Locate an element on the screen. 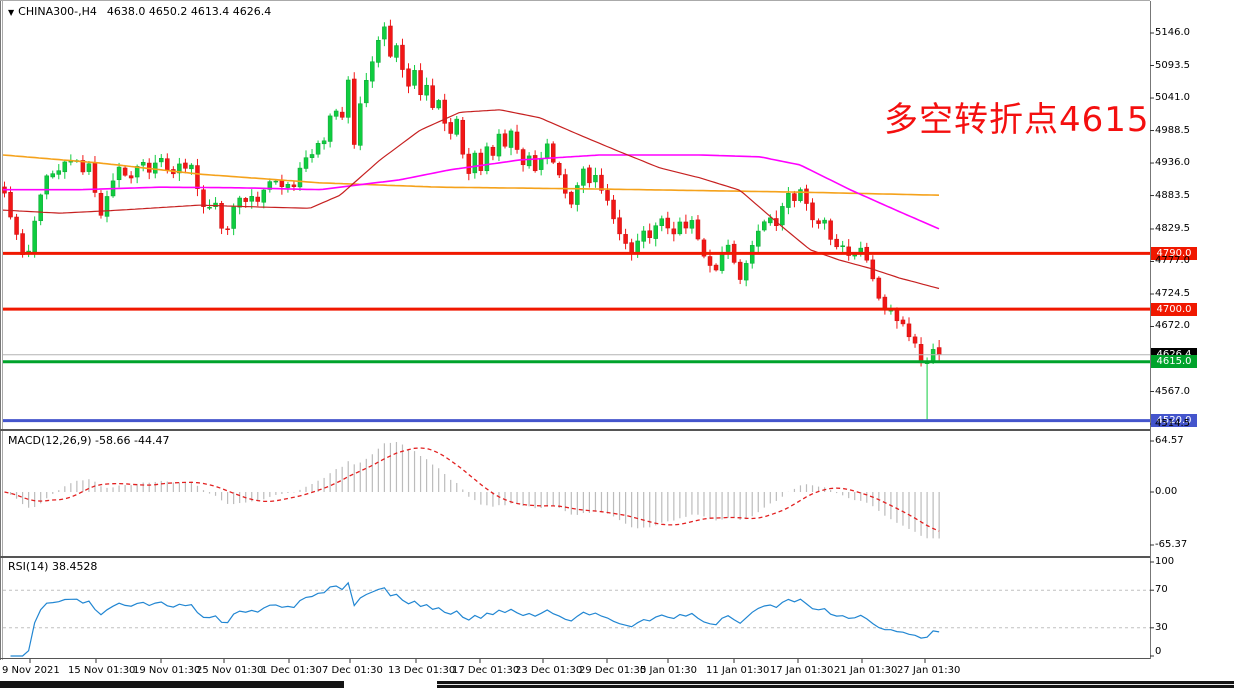 This screenshot has width=1234, height=688. rsi-axis-label: 0 is located at coordinates (1158, 651).